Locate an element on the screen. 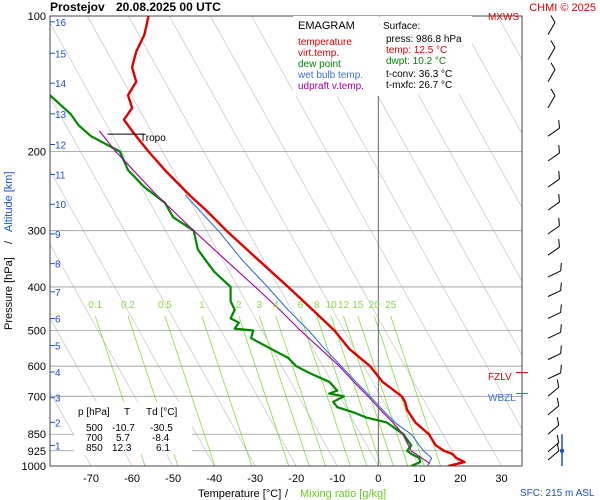 Image resolution: width=600 pixels, height=500 pixels. table-cell: 12.3 is located at coordinates (122, 448).